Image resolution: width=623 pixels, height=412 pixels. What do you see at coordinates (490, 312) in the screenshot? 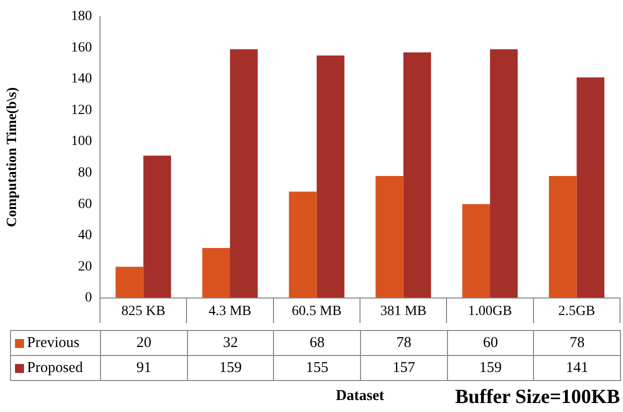
I see `x-tick-label: 1.00GB` at bounding box center [490, 312].